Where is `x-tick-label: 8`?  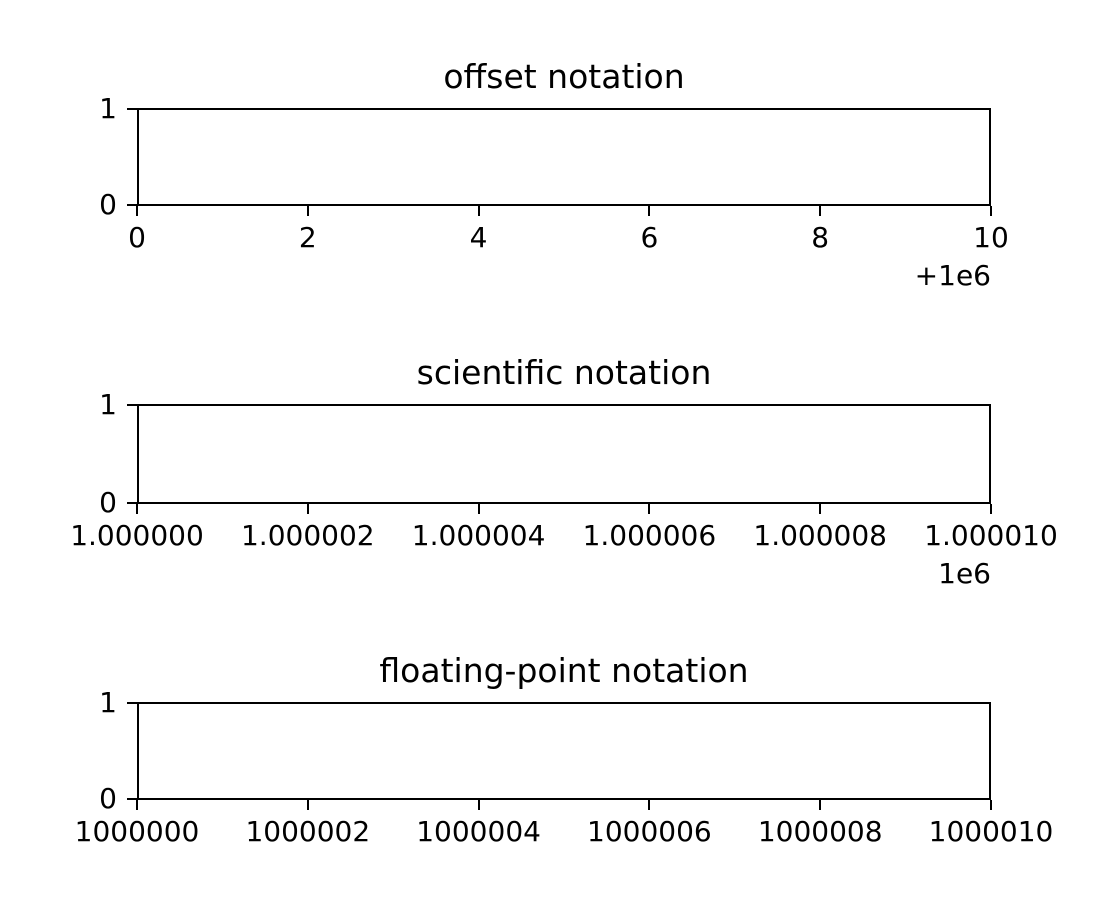
x-tick-label: 8 is located at coordinates (820, 237).